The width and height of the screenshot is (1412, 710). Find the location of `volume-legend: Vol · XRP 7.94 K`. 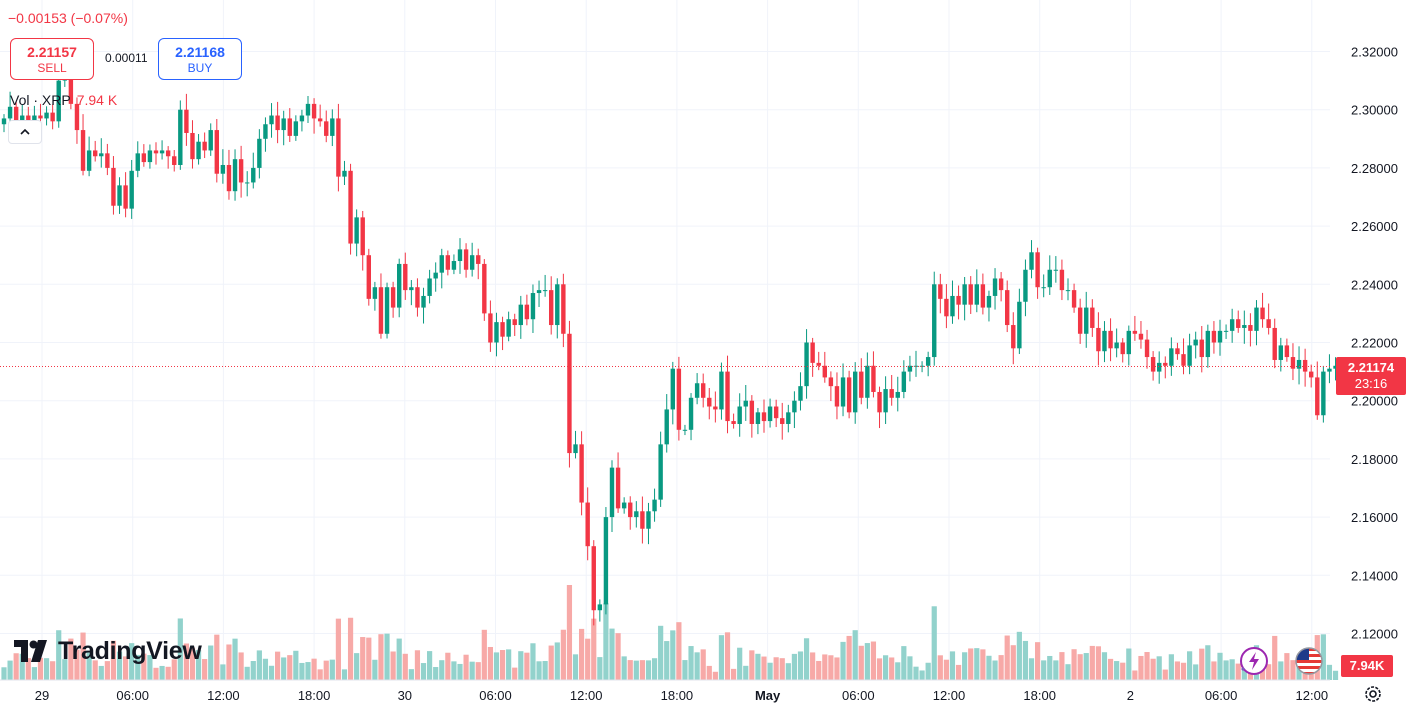

volume-legend: Vol · XRP 7.94 K is located at coordinates (63, 100).